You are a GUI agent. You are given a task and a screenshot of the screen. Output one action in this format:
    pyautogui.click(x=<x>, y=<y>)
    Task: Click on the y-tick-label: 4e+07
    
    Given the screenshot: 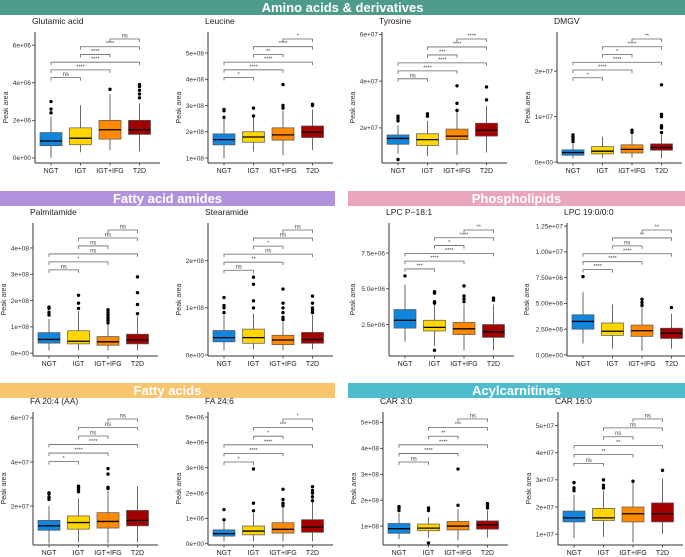 What is the action you would take?
    pyautogui.click(x=369, y=81)
    